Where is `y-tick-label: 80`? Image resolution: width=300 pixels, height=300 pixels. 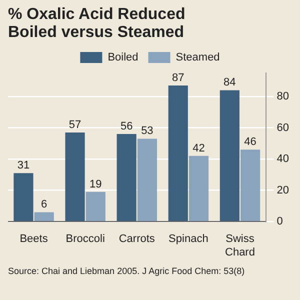 y-tick-label: 80 is located at coordinates (283, 96).